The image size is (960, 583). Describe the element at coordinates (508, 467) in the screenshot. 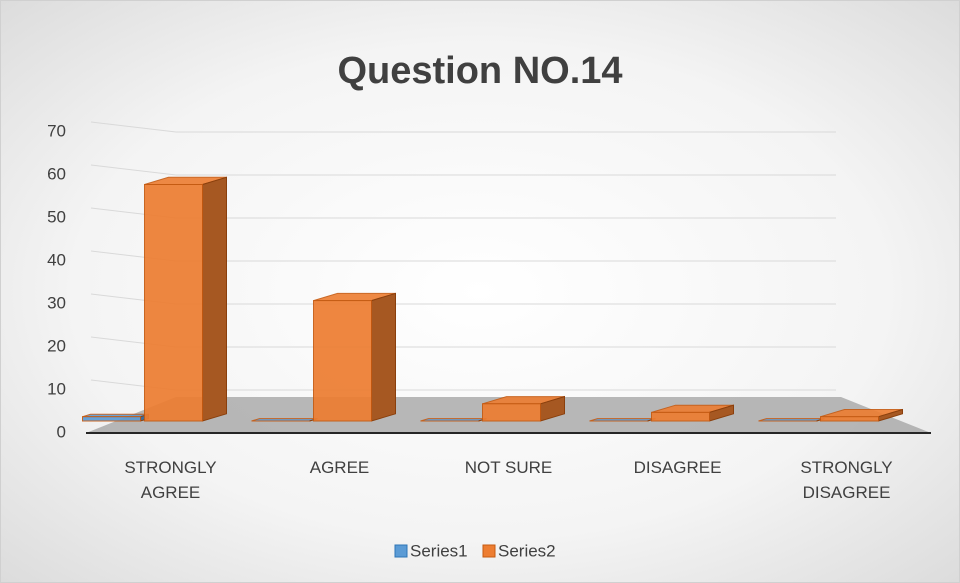

I see `x-tick-label: NOT SURE` at that location.